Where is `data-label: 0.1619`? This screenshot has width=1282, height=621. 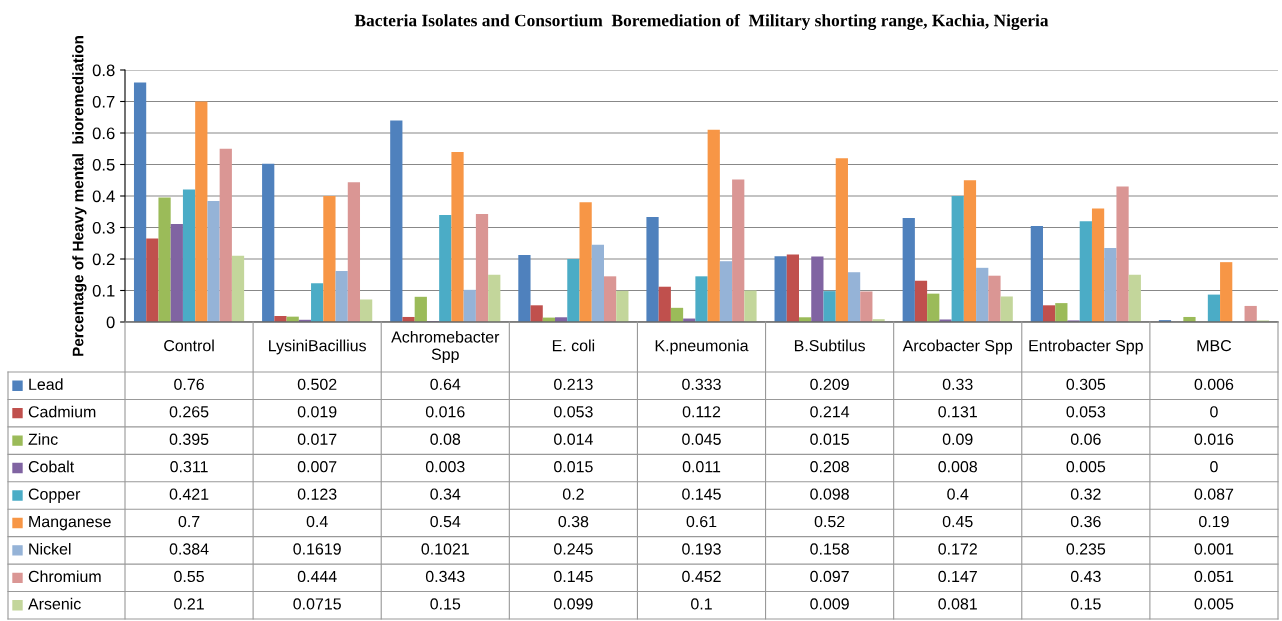 data-label: 0.1619 is located at coordinates (317, 549).